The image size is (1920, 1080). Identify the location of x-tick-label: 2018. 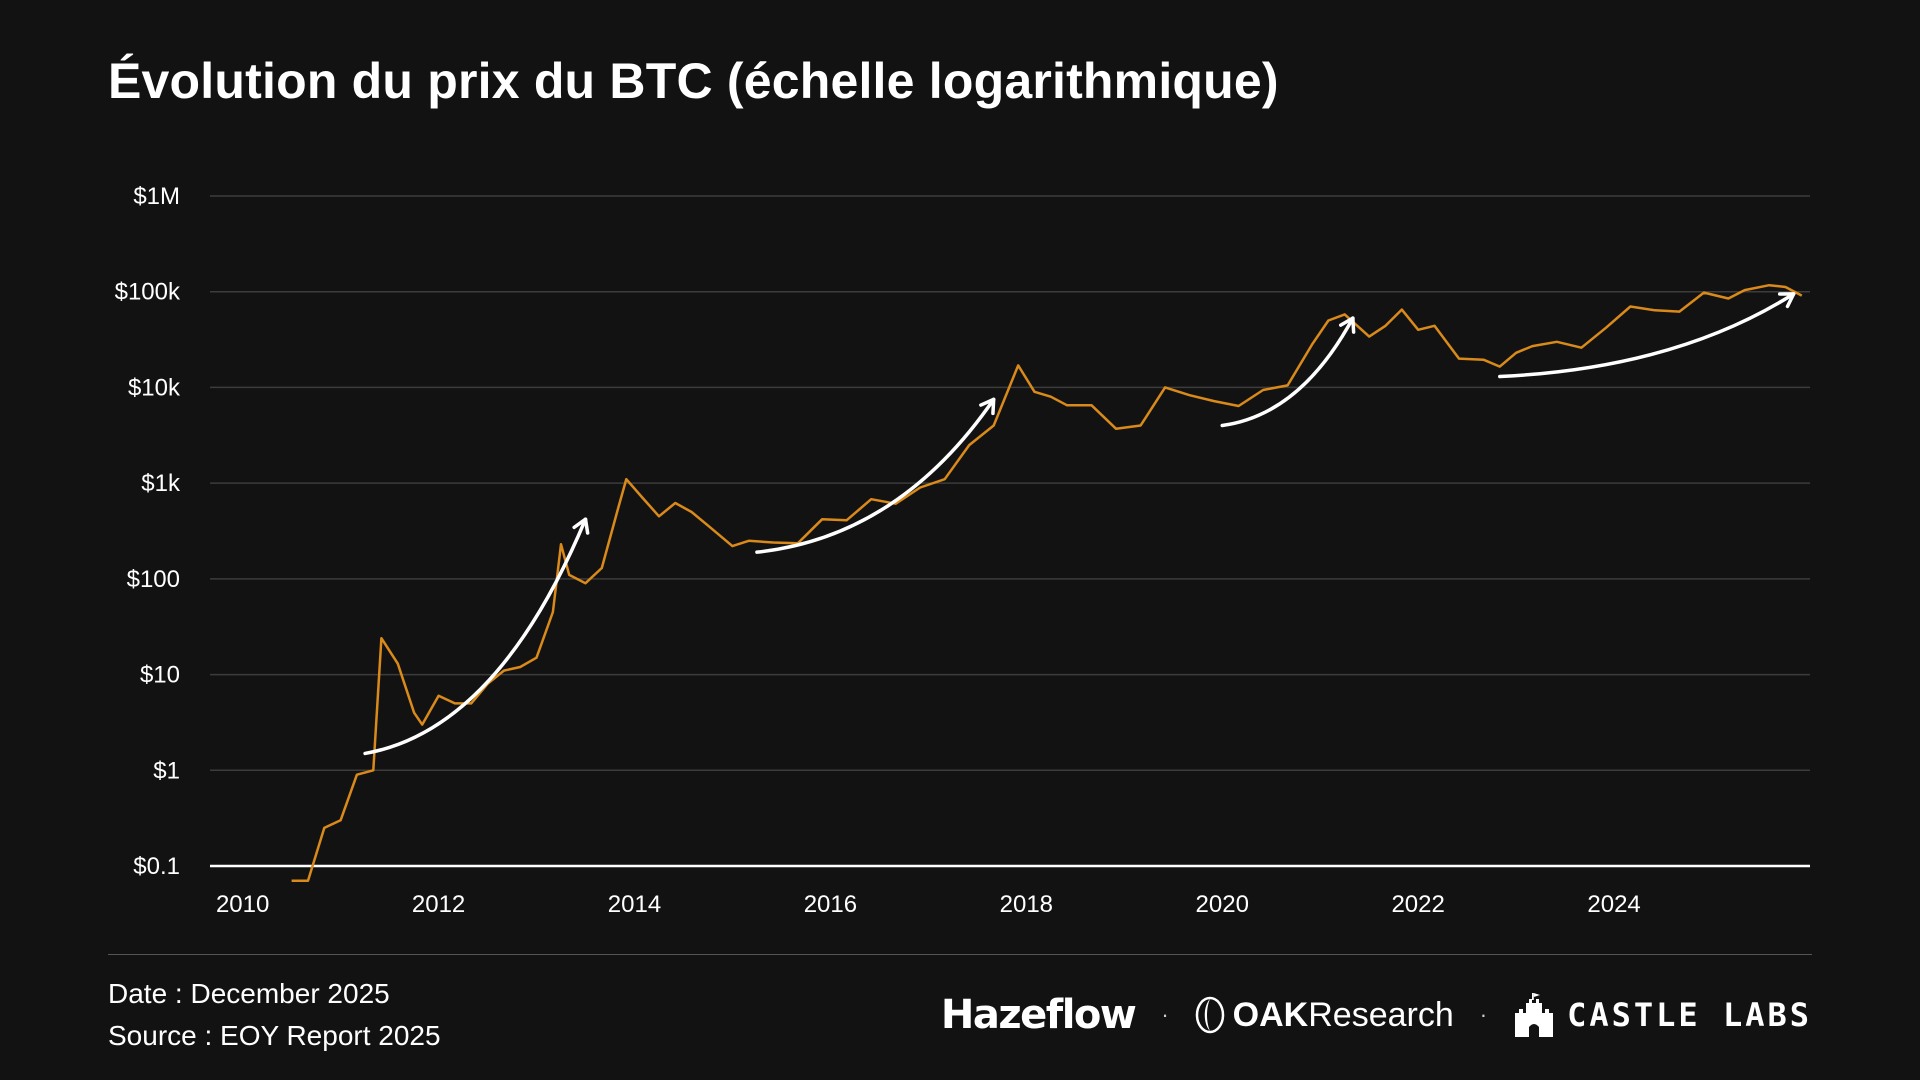
(1026, 904).